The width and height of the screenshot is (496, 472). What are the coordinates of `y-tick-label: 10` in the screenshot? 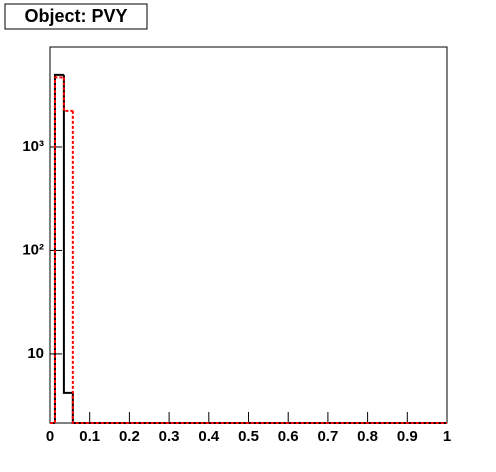 It's located at (35, 353).